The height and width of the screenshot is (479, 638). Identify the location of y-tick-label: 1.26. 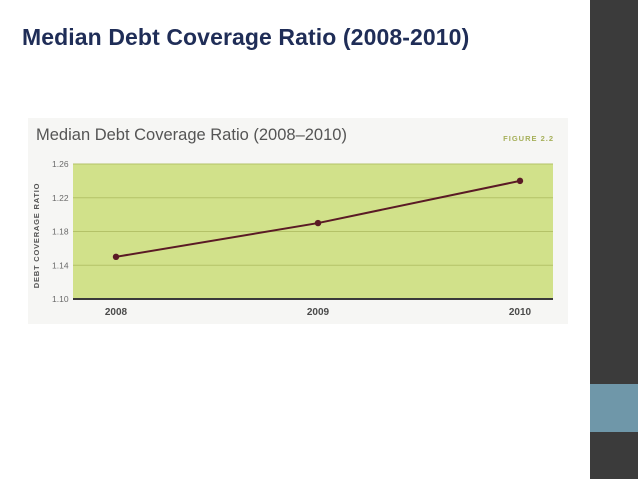
(60, 164).